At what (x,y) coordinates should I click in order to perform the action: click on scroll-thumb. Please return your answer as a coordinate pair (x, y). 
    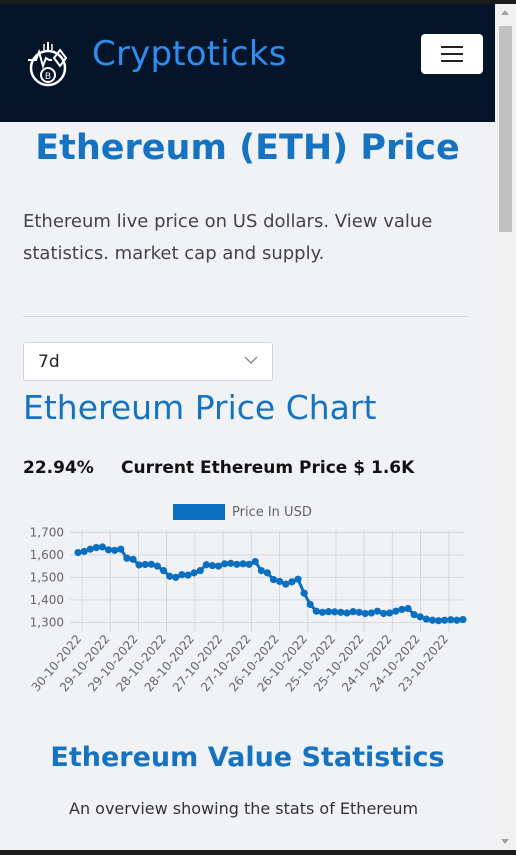
    Looking at the image, I should click on (505, 129).